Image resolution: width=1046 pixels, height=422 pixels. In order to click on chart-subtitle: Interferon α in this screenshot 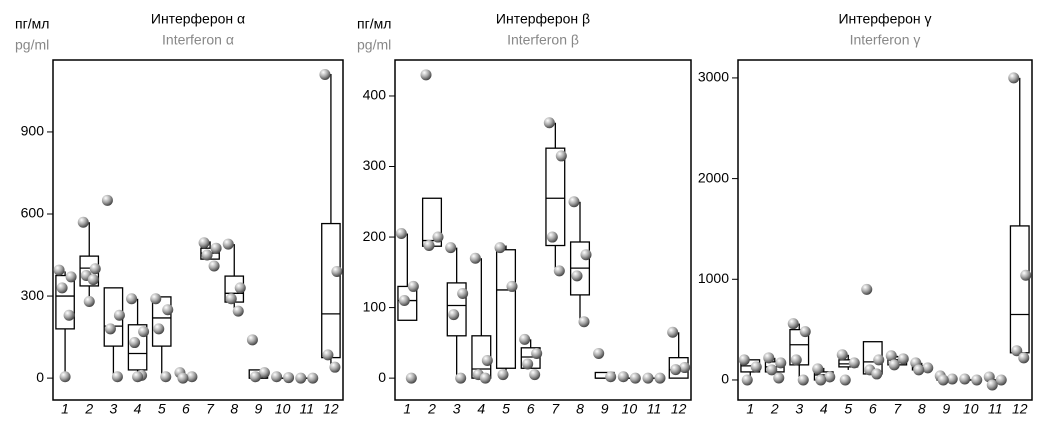, I will do `click(198, 40)`.